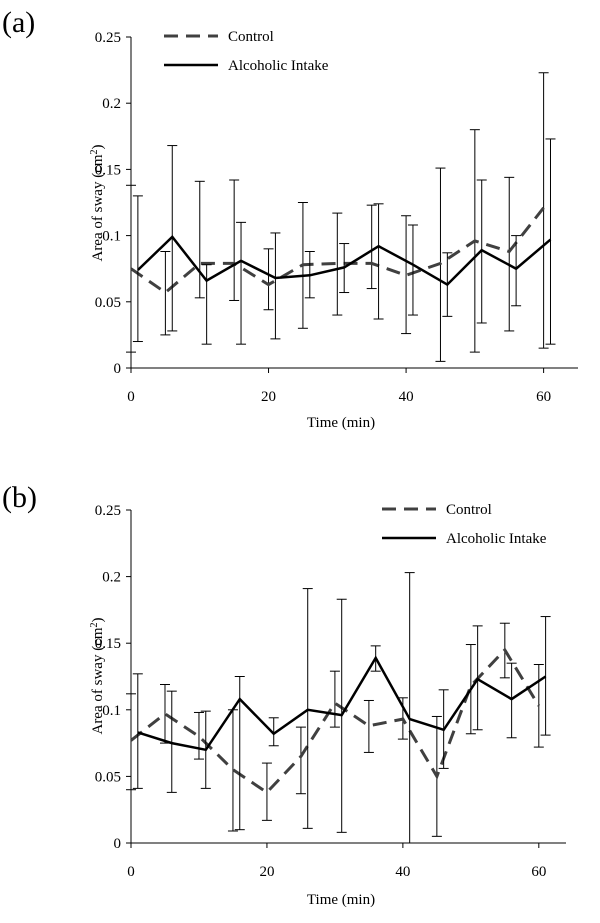 The image size is (600, 923). I want to click on series-line-control, so click(337, 250).